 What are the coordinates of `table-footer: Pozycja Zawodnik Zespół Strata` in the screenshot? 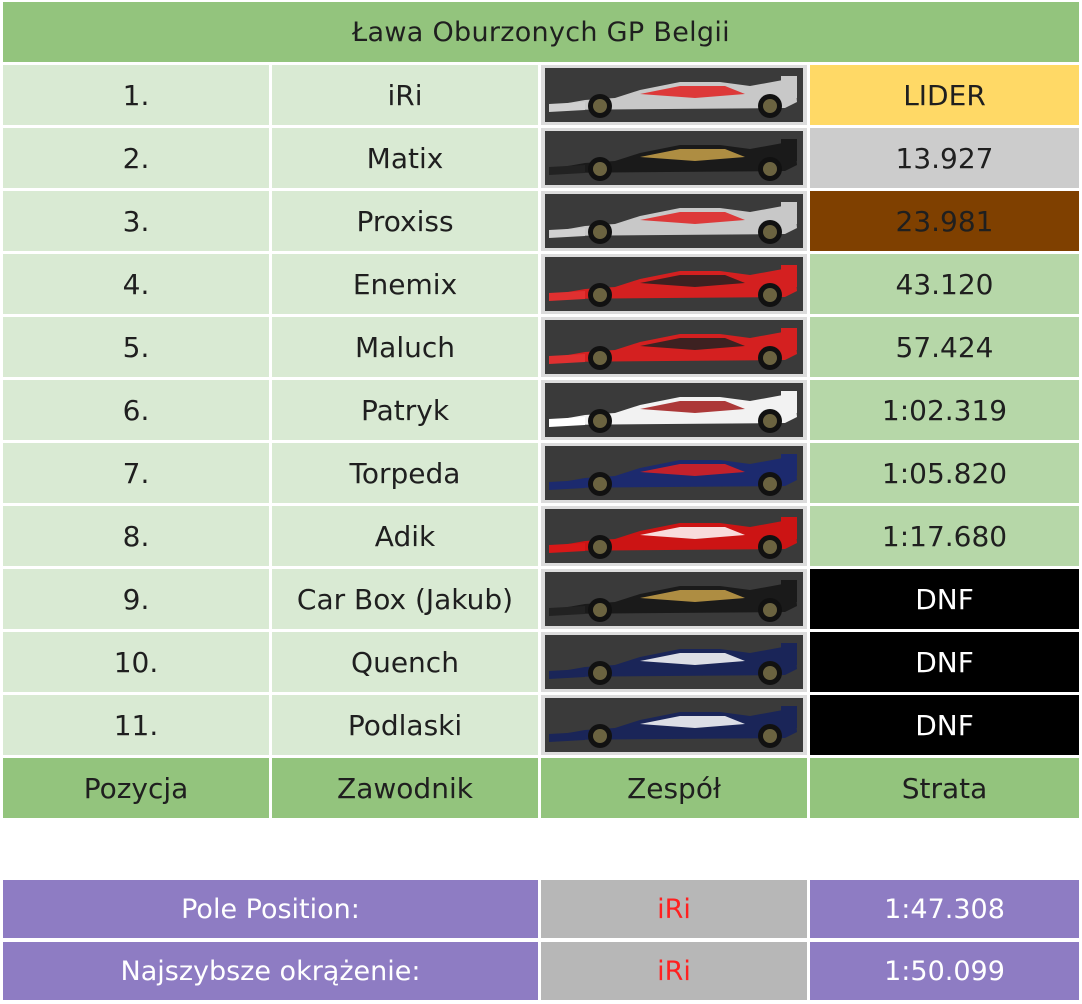 It's located at (541, 788).